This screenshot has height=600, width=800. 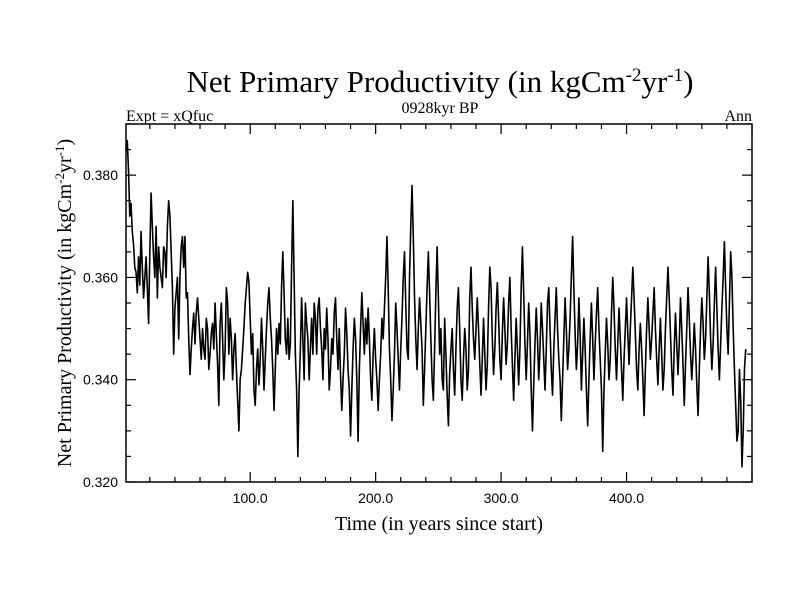 I want to click on x-tick-label: 400.0, so click(x=626, y=498).